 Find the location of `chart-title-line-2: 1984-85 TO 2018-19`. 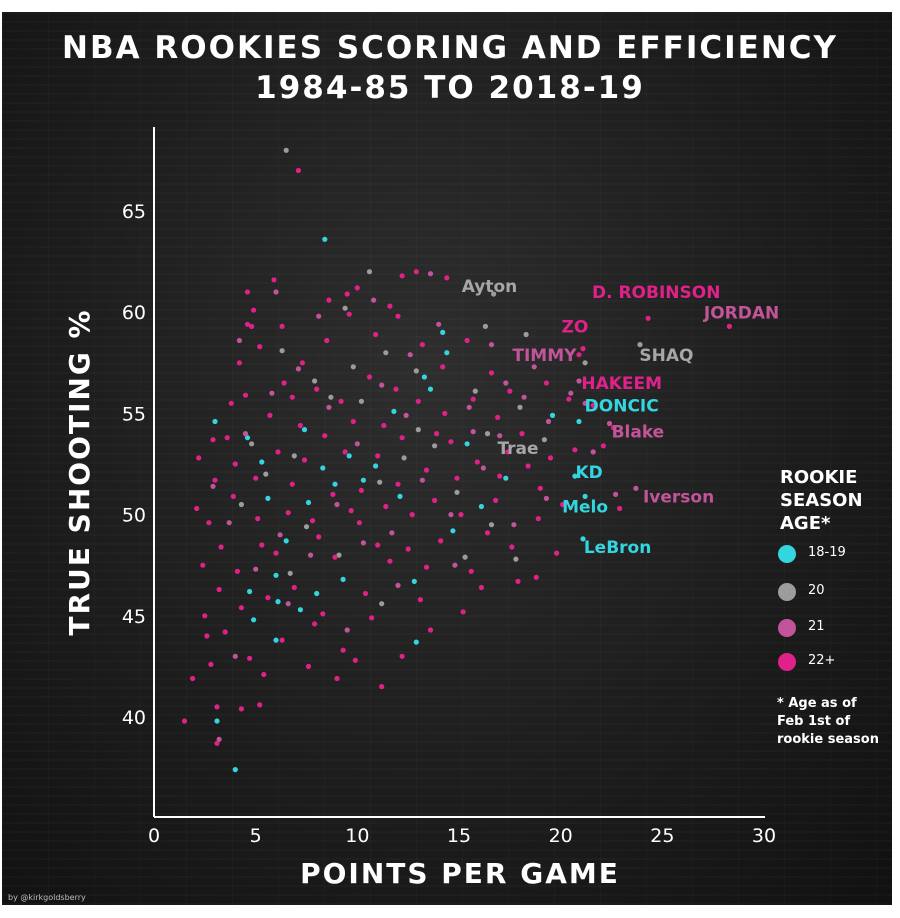

chart-title-line-2: 1984-85 TO 2018-19 is located at coordinates (450, 88).